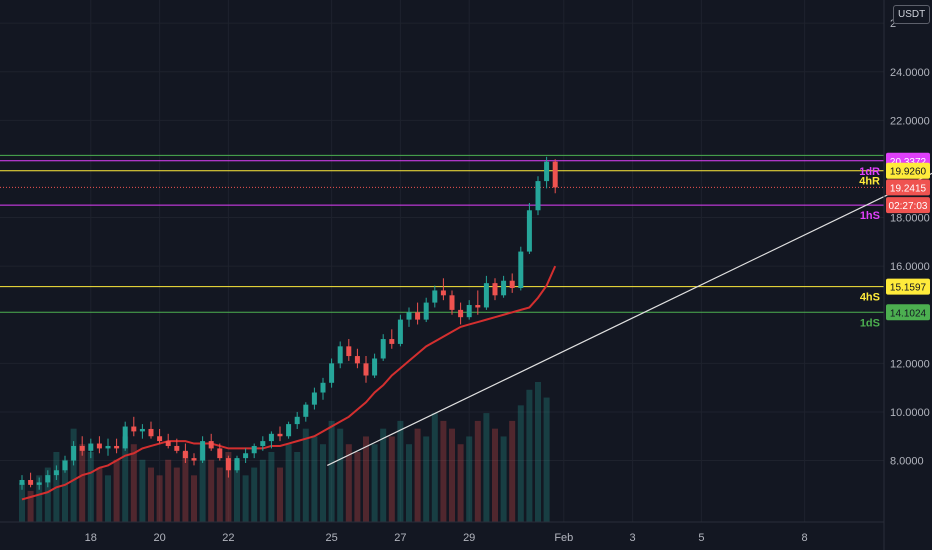 The width and height of the screenshot is (932, 550). What do you see at coordinates (910, 219) in the screenshot?
I see `price-tick-label: 18.0000` at bounding box center [910, 219].